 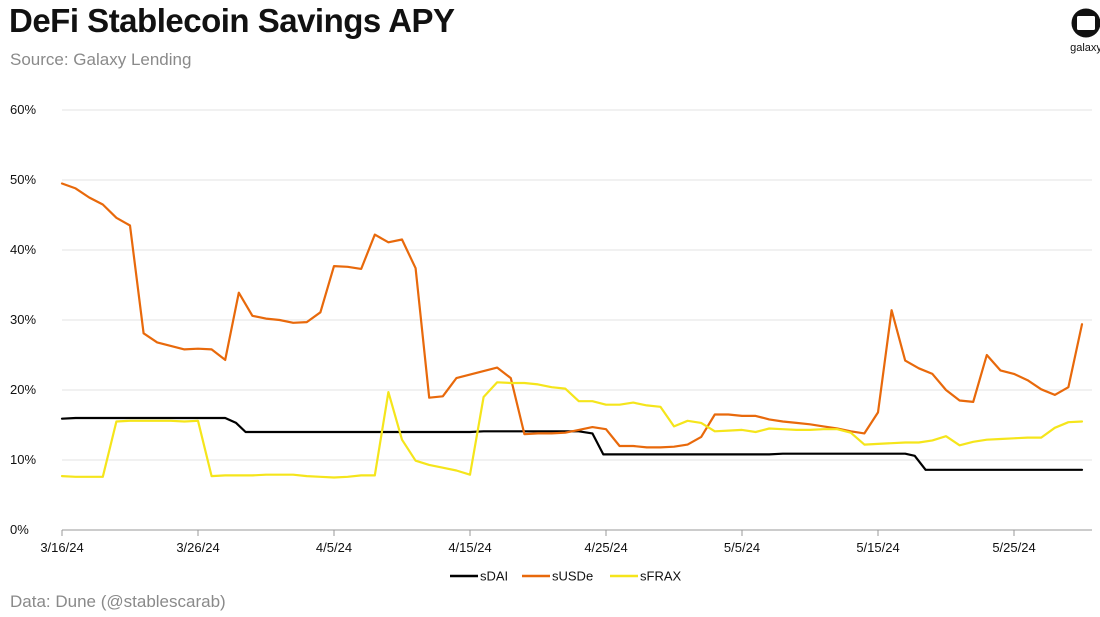 What do you see at coordinates (605, 547) in the screenshot?
I see `x-tick-label: 4/25/24` at bounding box center [605, 547].